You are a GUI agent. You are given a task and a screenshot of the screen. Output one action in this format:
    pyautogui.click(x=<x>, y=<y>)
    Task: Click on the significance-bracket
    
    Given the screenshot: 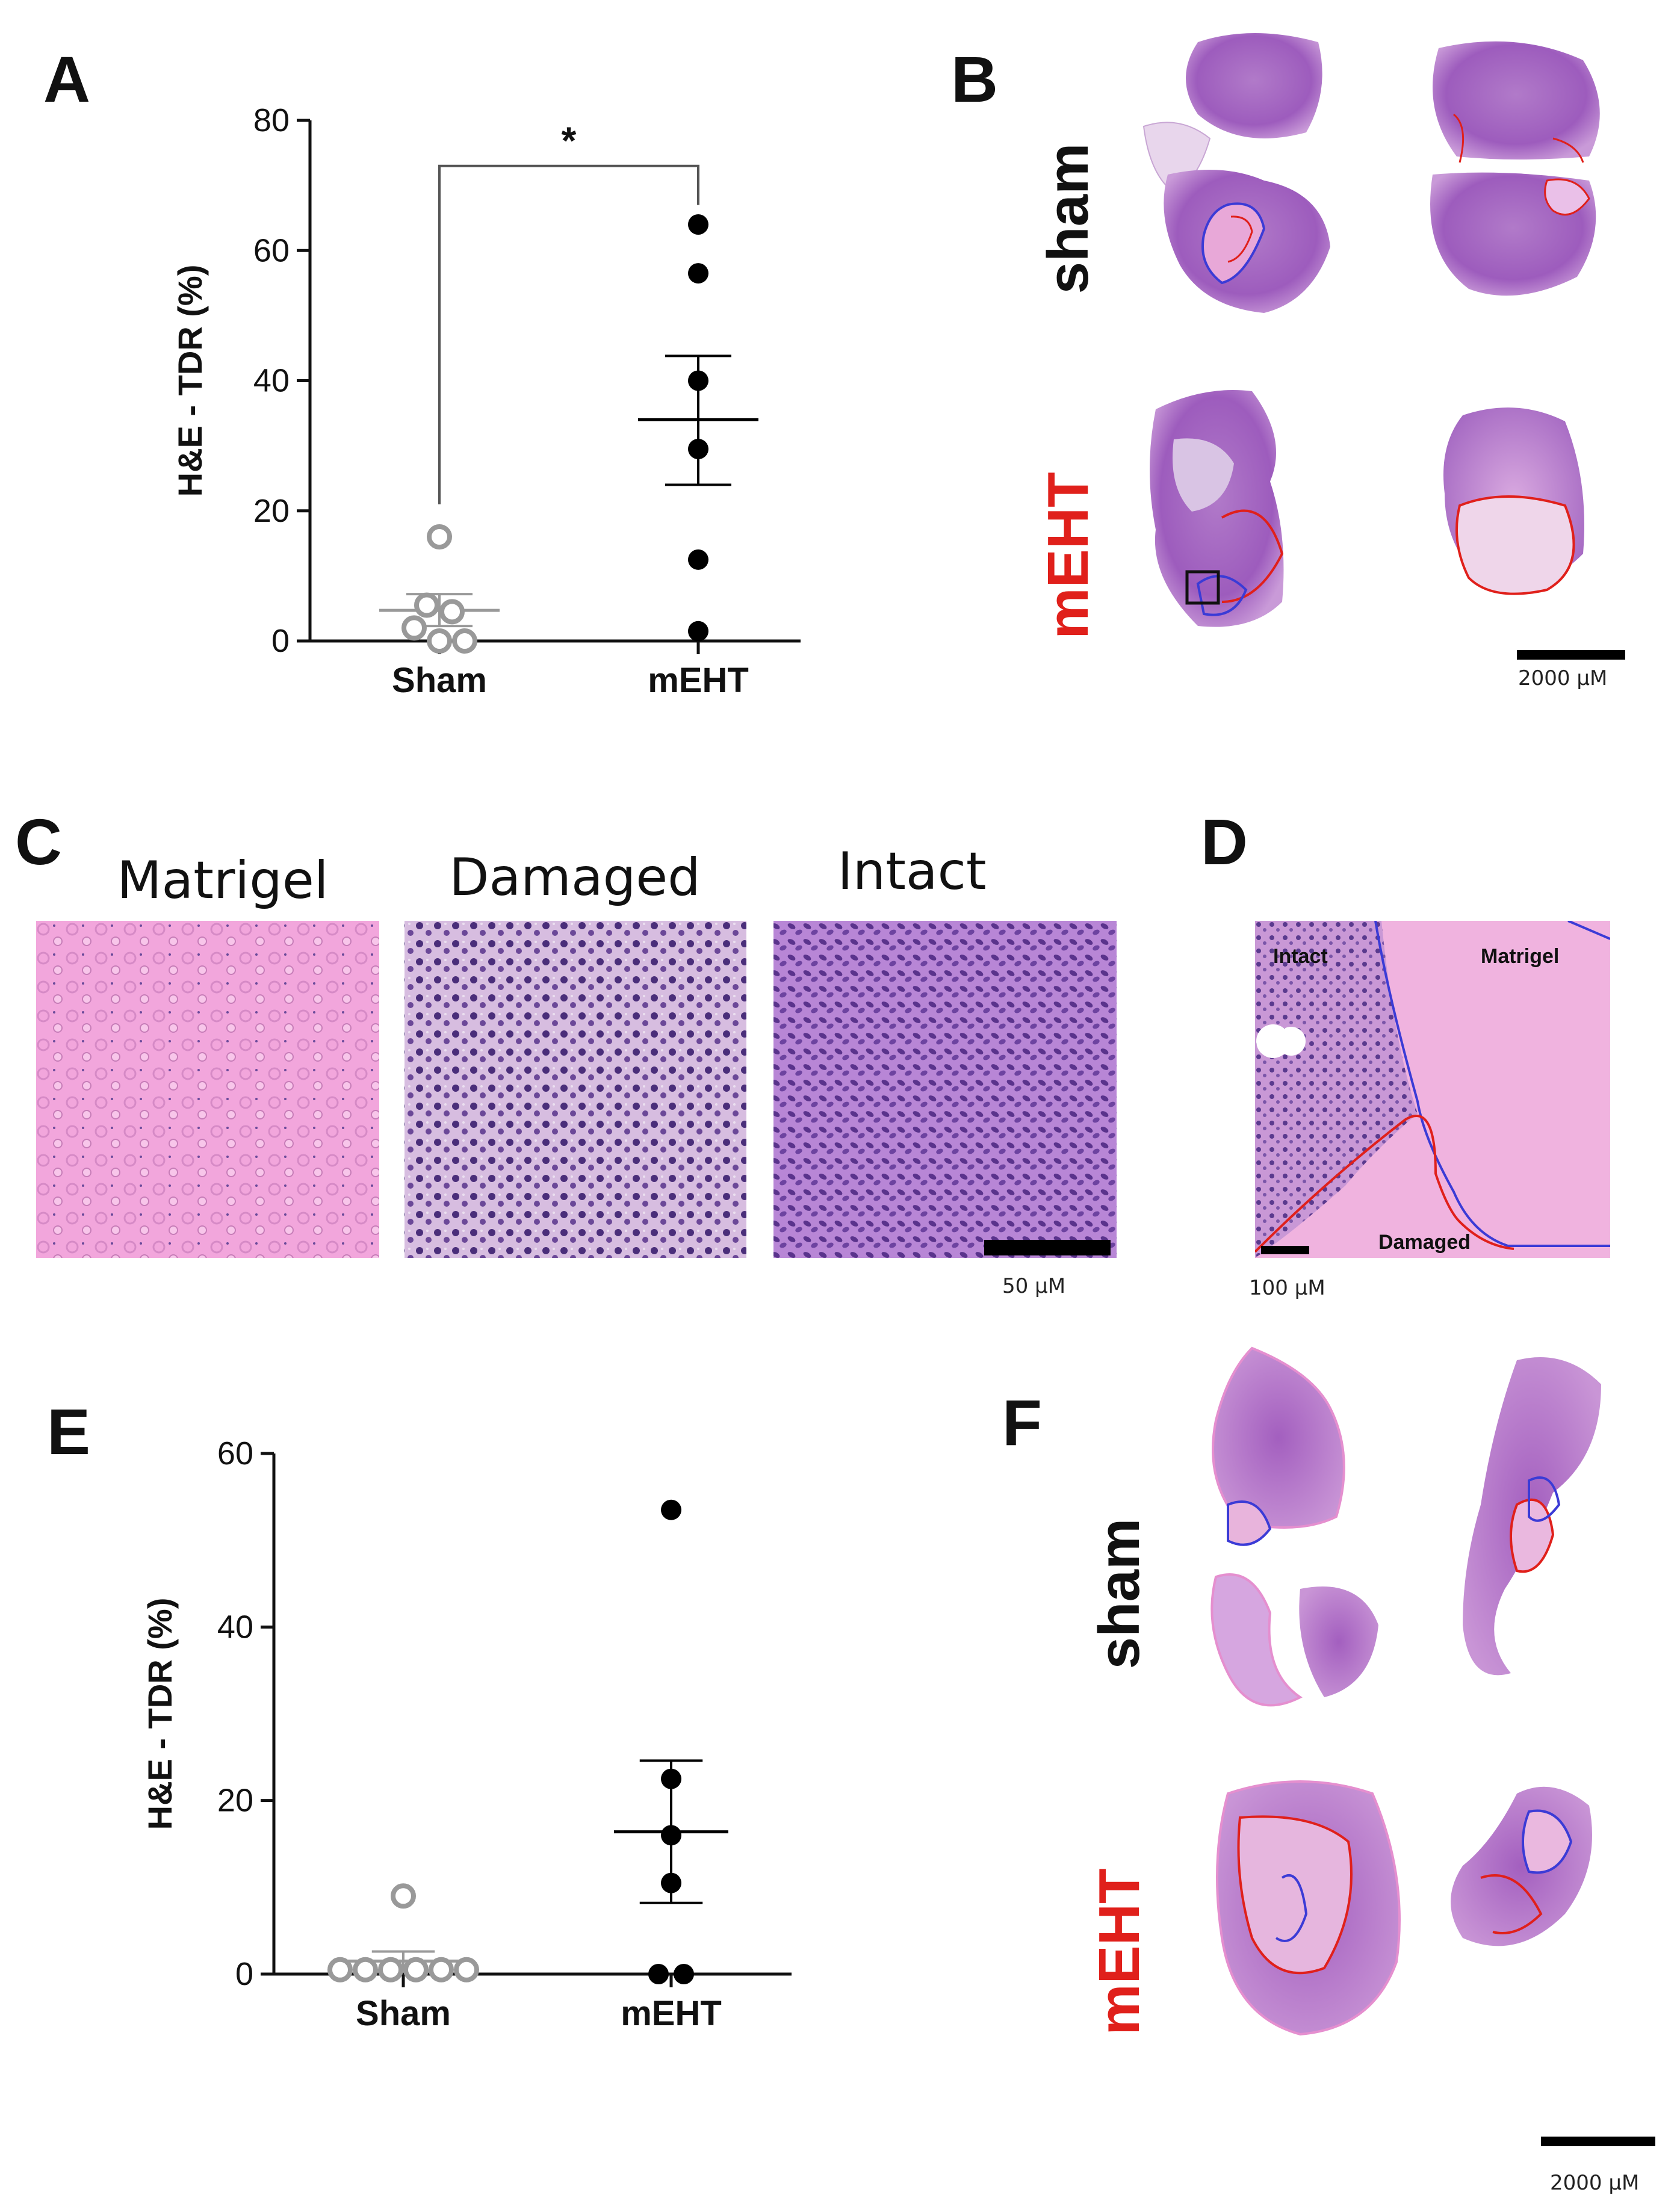 What is the action you would take?
    pyautogui.click(x=569, y=334)
    